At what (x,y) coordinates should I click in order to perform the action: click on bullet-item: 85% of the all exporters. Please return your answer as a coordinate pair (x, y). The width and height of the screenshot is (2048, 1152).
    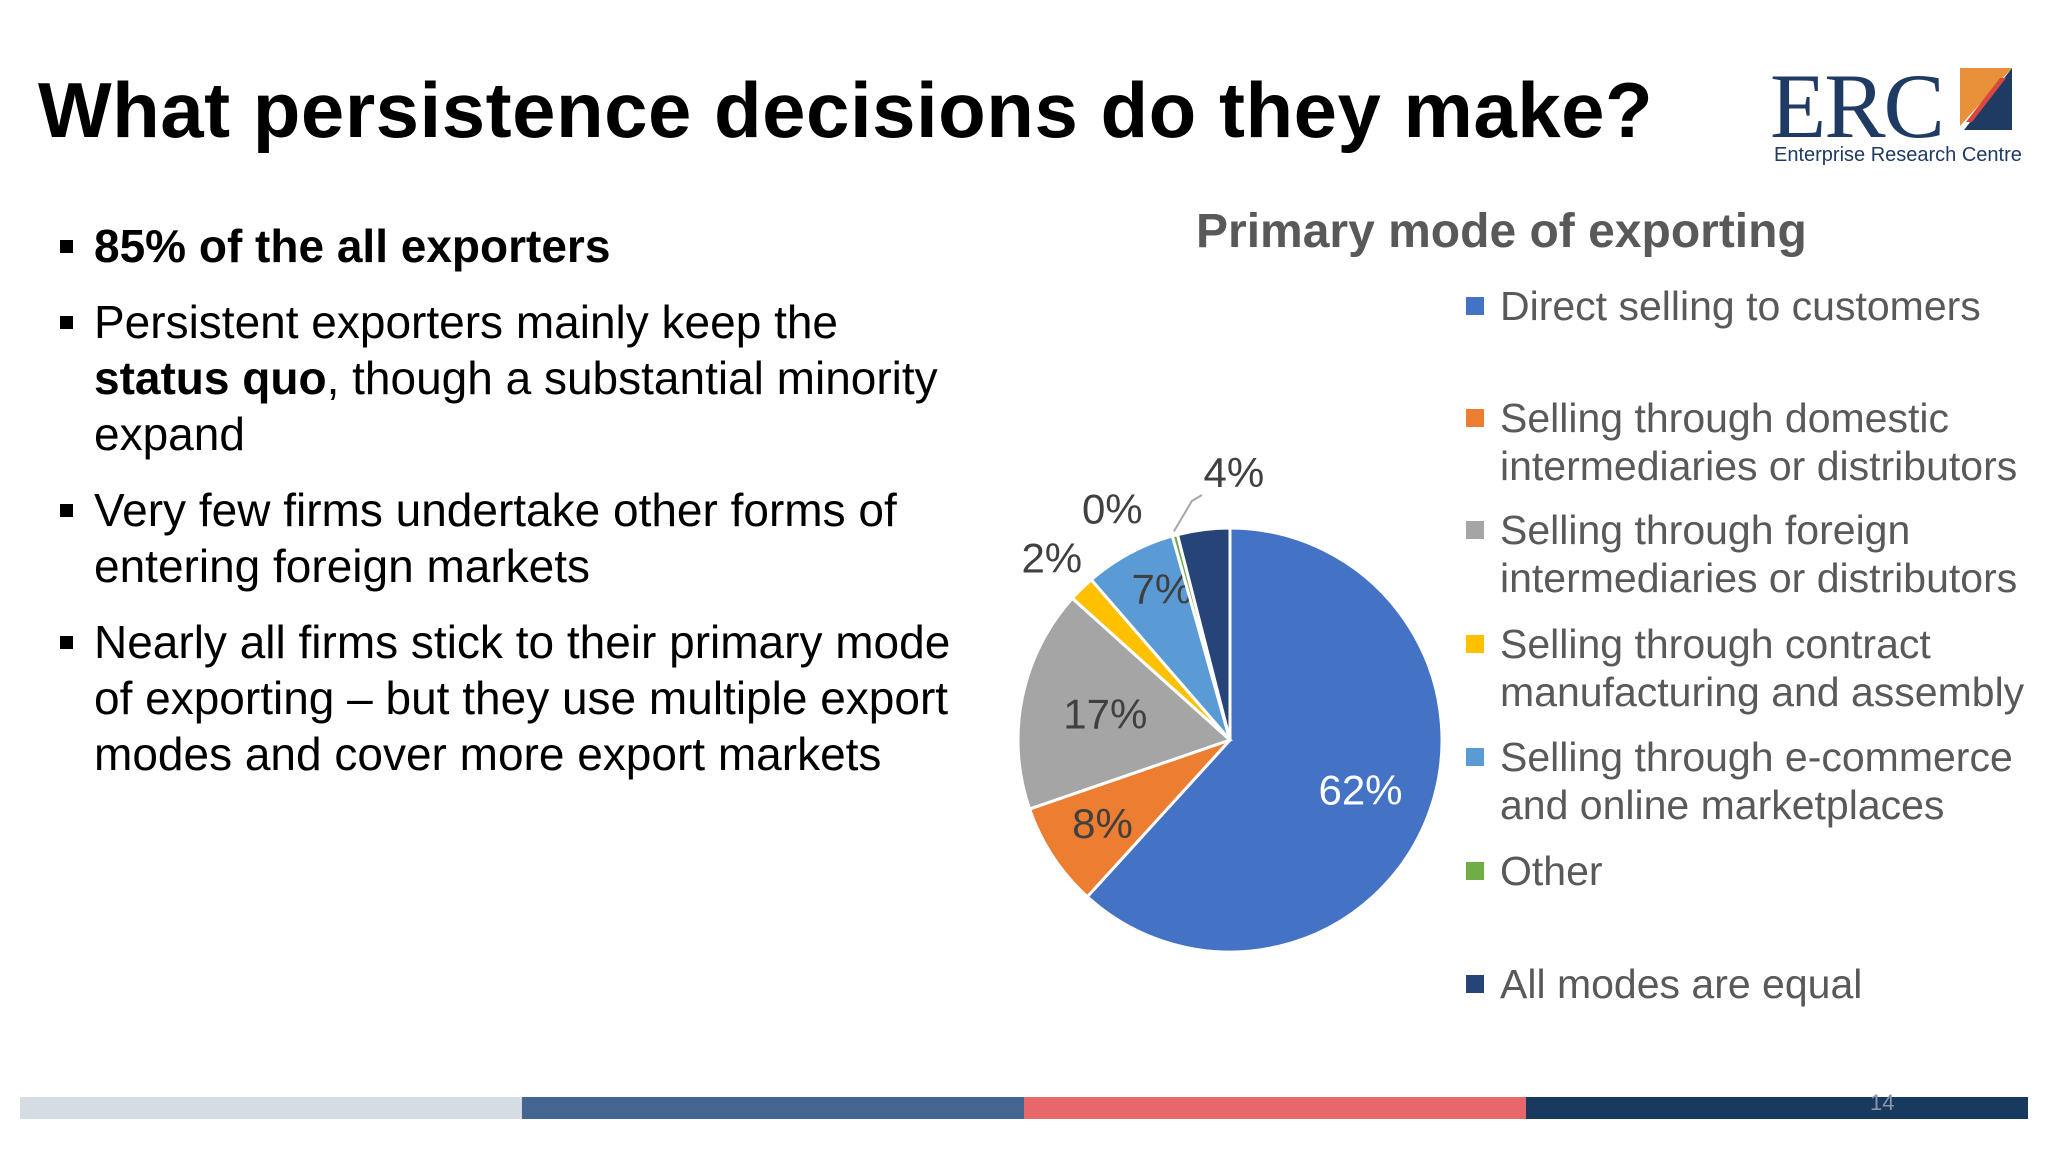
    Looking at the image, I should click on (518, 246).